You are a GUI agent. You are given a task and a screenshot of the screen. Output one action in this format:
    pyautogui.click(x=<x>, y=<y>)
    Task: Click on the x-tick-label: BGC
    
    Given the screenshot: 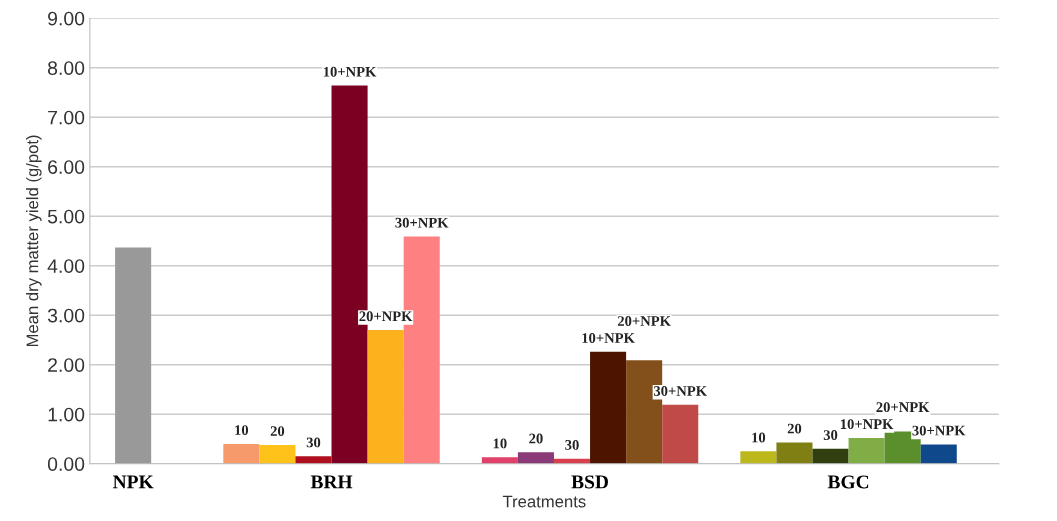 What is the action you would take?
    pyautogui.click(x=848, y=482)
    